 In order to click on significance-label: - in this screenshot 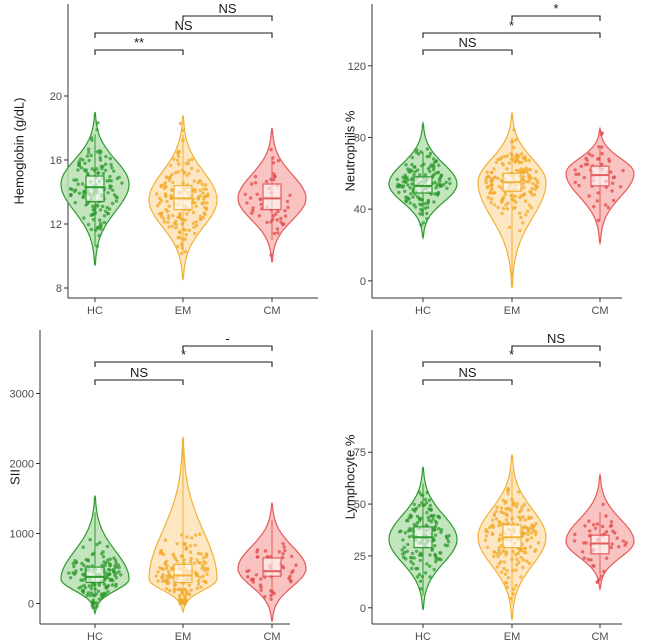, I will do `click(227, 338)`.